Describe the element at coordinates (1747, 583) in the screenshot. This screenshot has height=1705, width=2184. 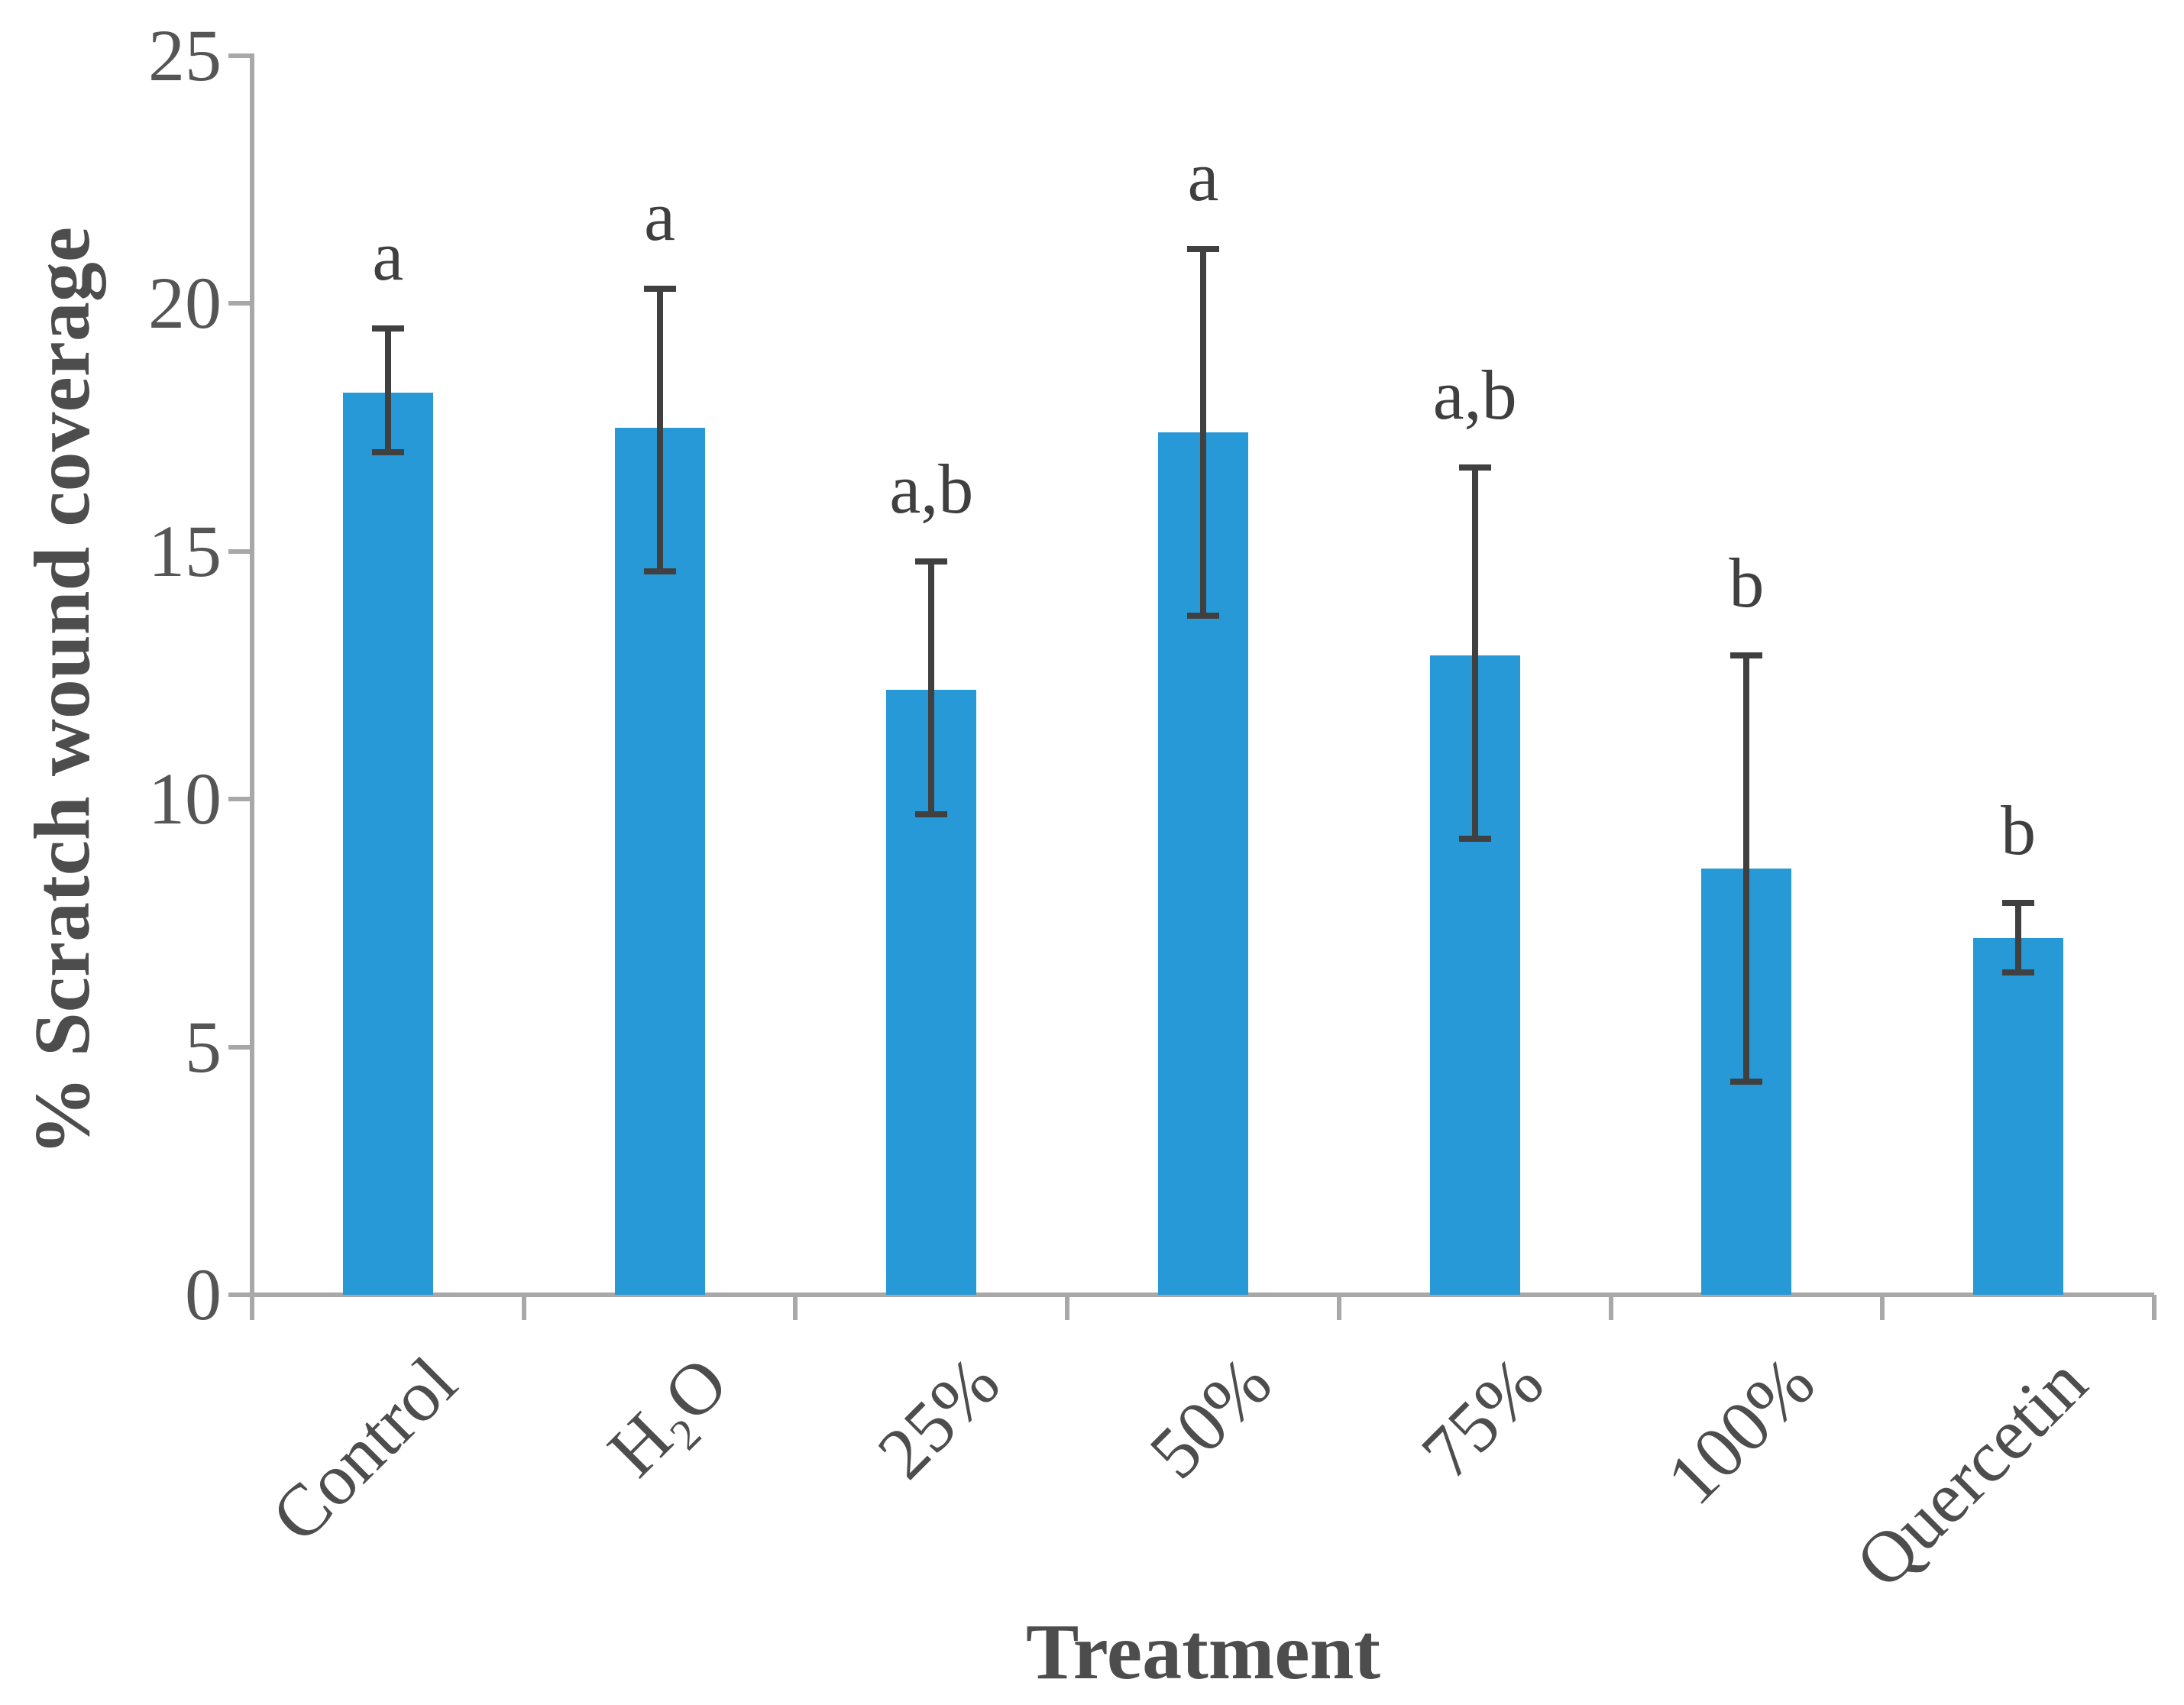
I see `sig-letter-5: b` at that location.